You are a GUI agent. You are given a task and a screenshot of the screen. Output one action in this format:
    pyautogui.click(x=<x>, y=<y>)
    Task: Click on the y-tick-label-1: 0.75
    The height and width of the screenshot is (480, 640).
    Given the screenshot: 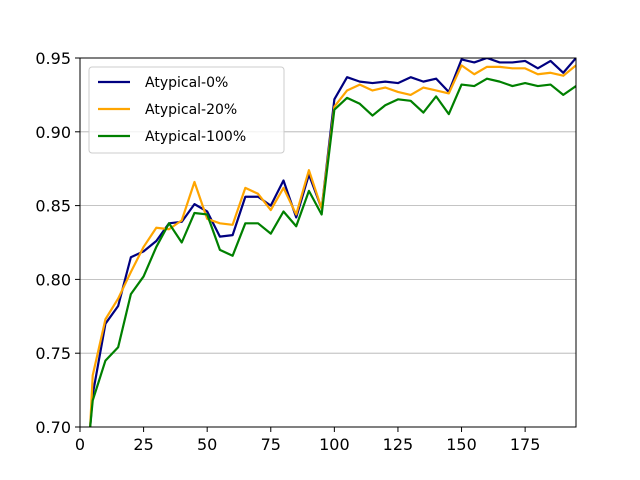 What is the action you would take?
    pyautogui.click(x=53, y=353)
    